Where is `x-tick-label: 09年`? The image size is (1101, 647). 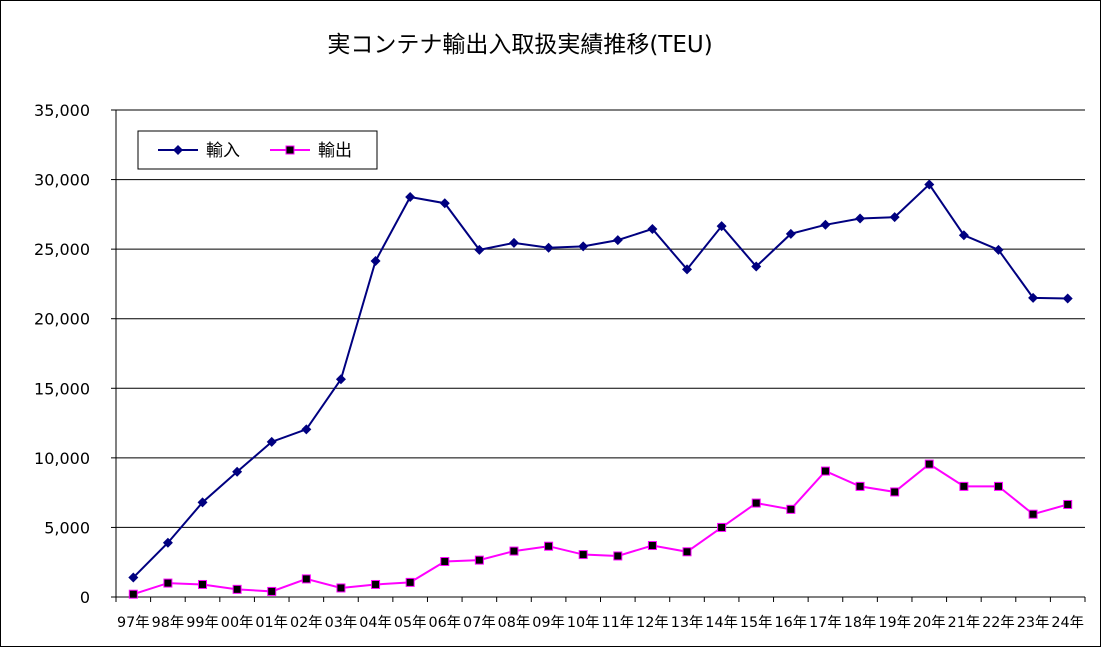 x-tick-label: 09年 is located at coordinates (548, 623).